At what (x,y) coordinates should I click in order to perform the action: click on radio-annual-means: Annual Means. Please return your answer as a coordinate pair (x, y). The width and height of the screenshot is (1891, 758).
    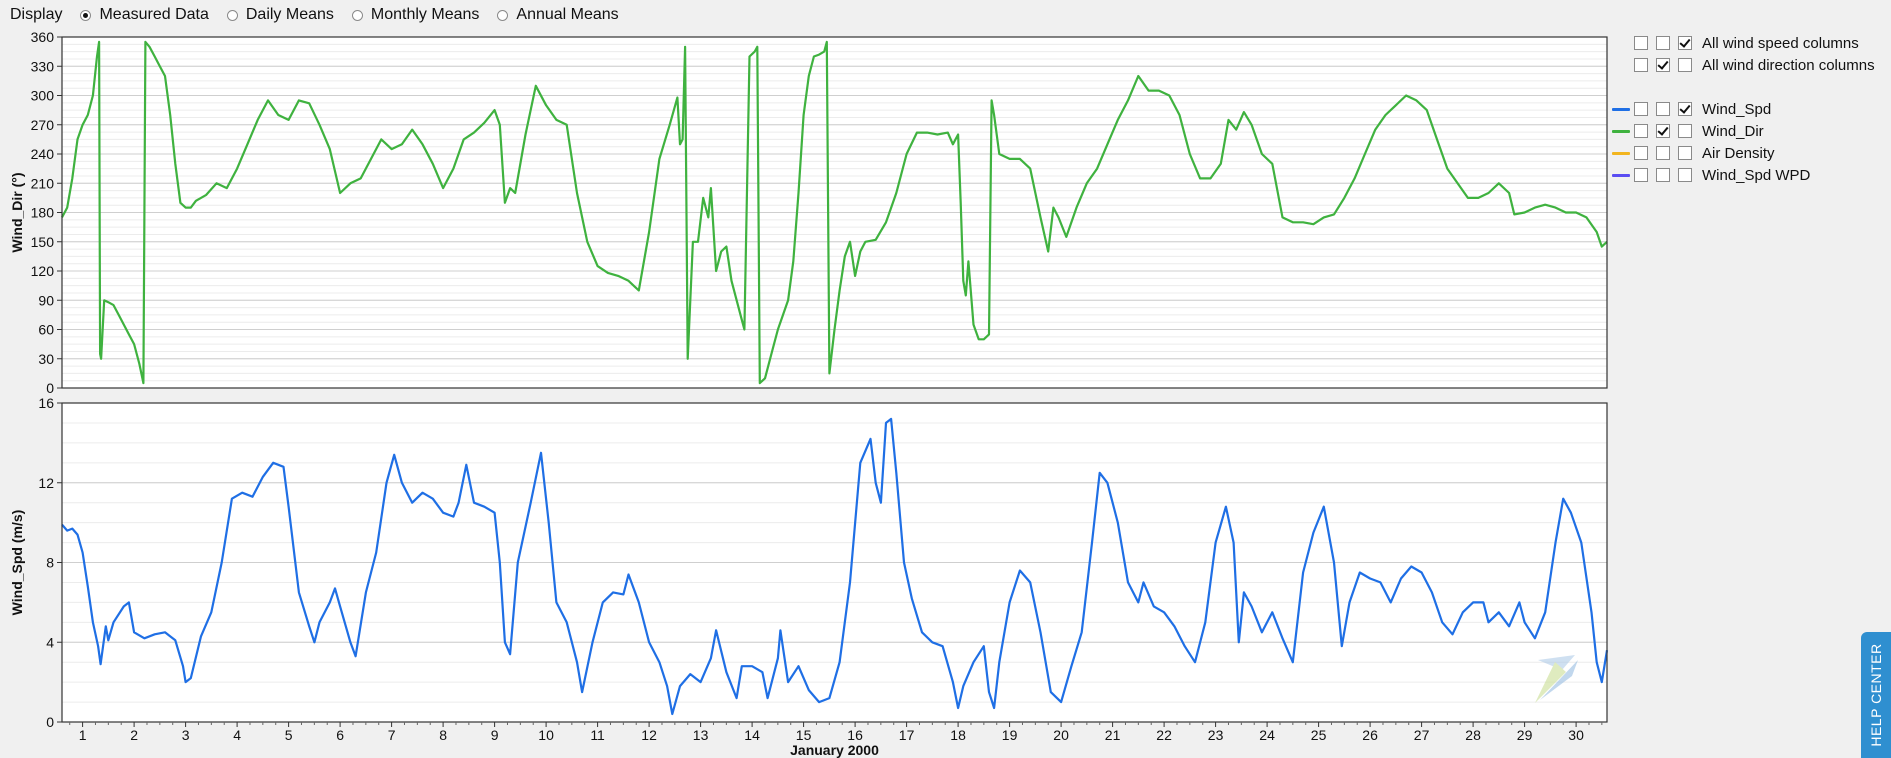
    Looking at the image, I should click on (558, 15).